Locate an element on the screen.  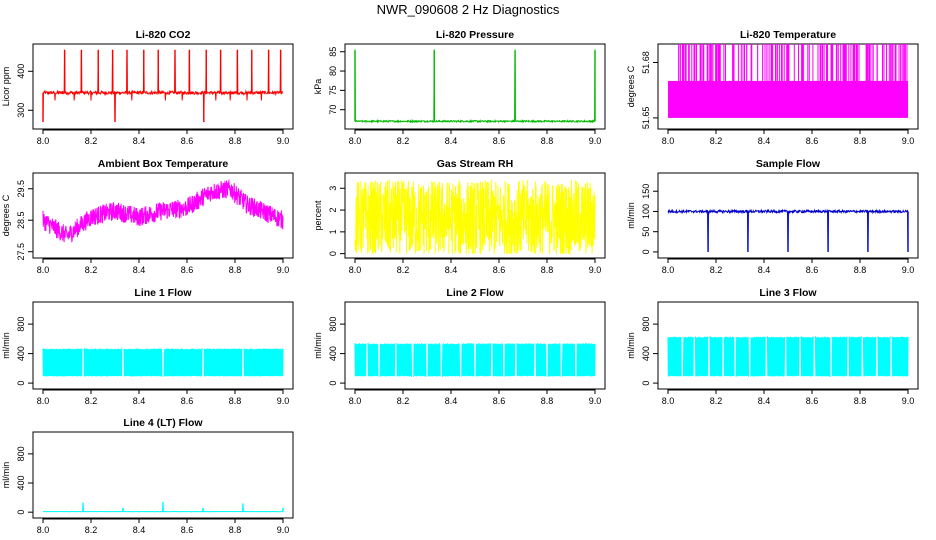
y-tick-label: 50 is located at coordinates (646, 232).